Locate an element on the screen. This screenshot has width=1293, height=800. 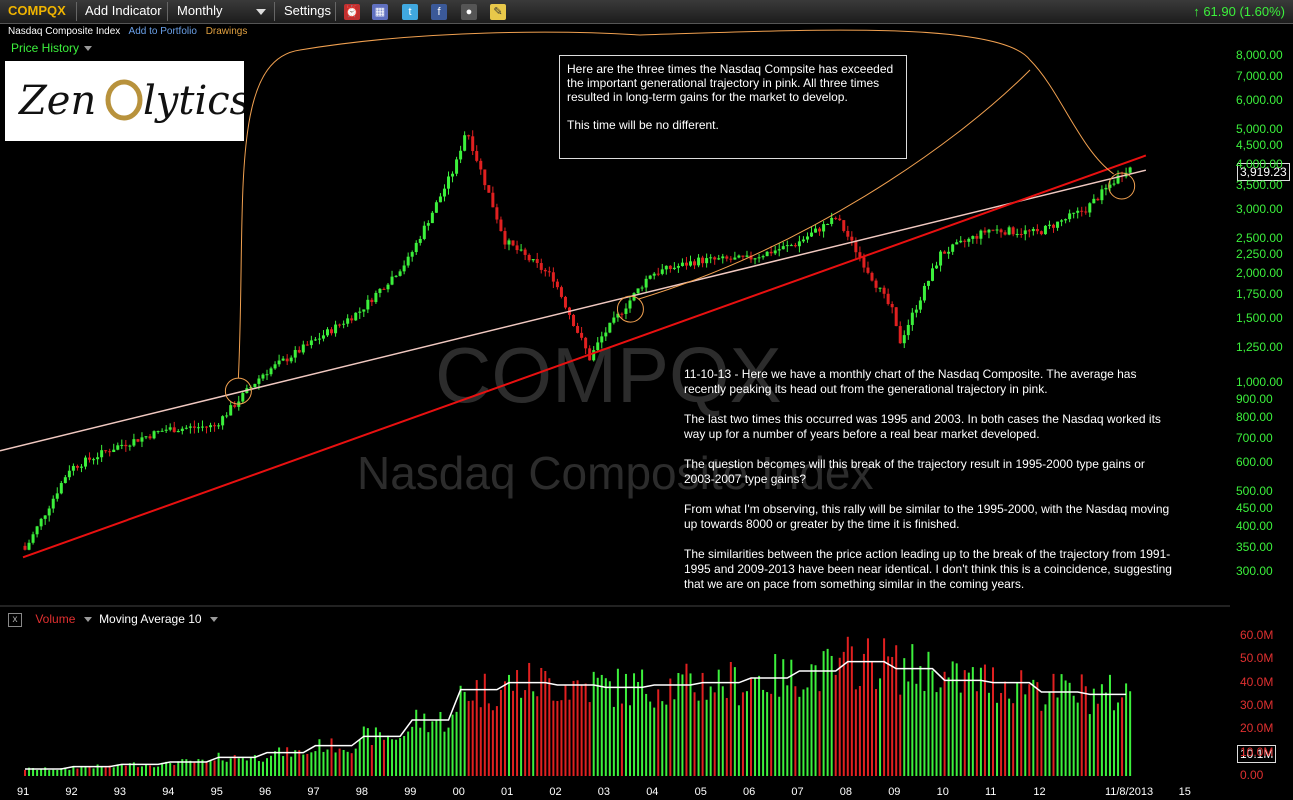
volume-moving-average-line is located at coordinates (576, 715).